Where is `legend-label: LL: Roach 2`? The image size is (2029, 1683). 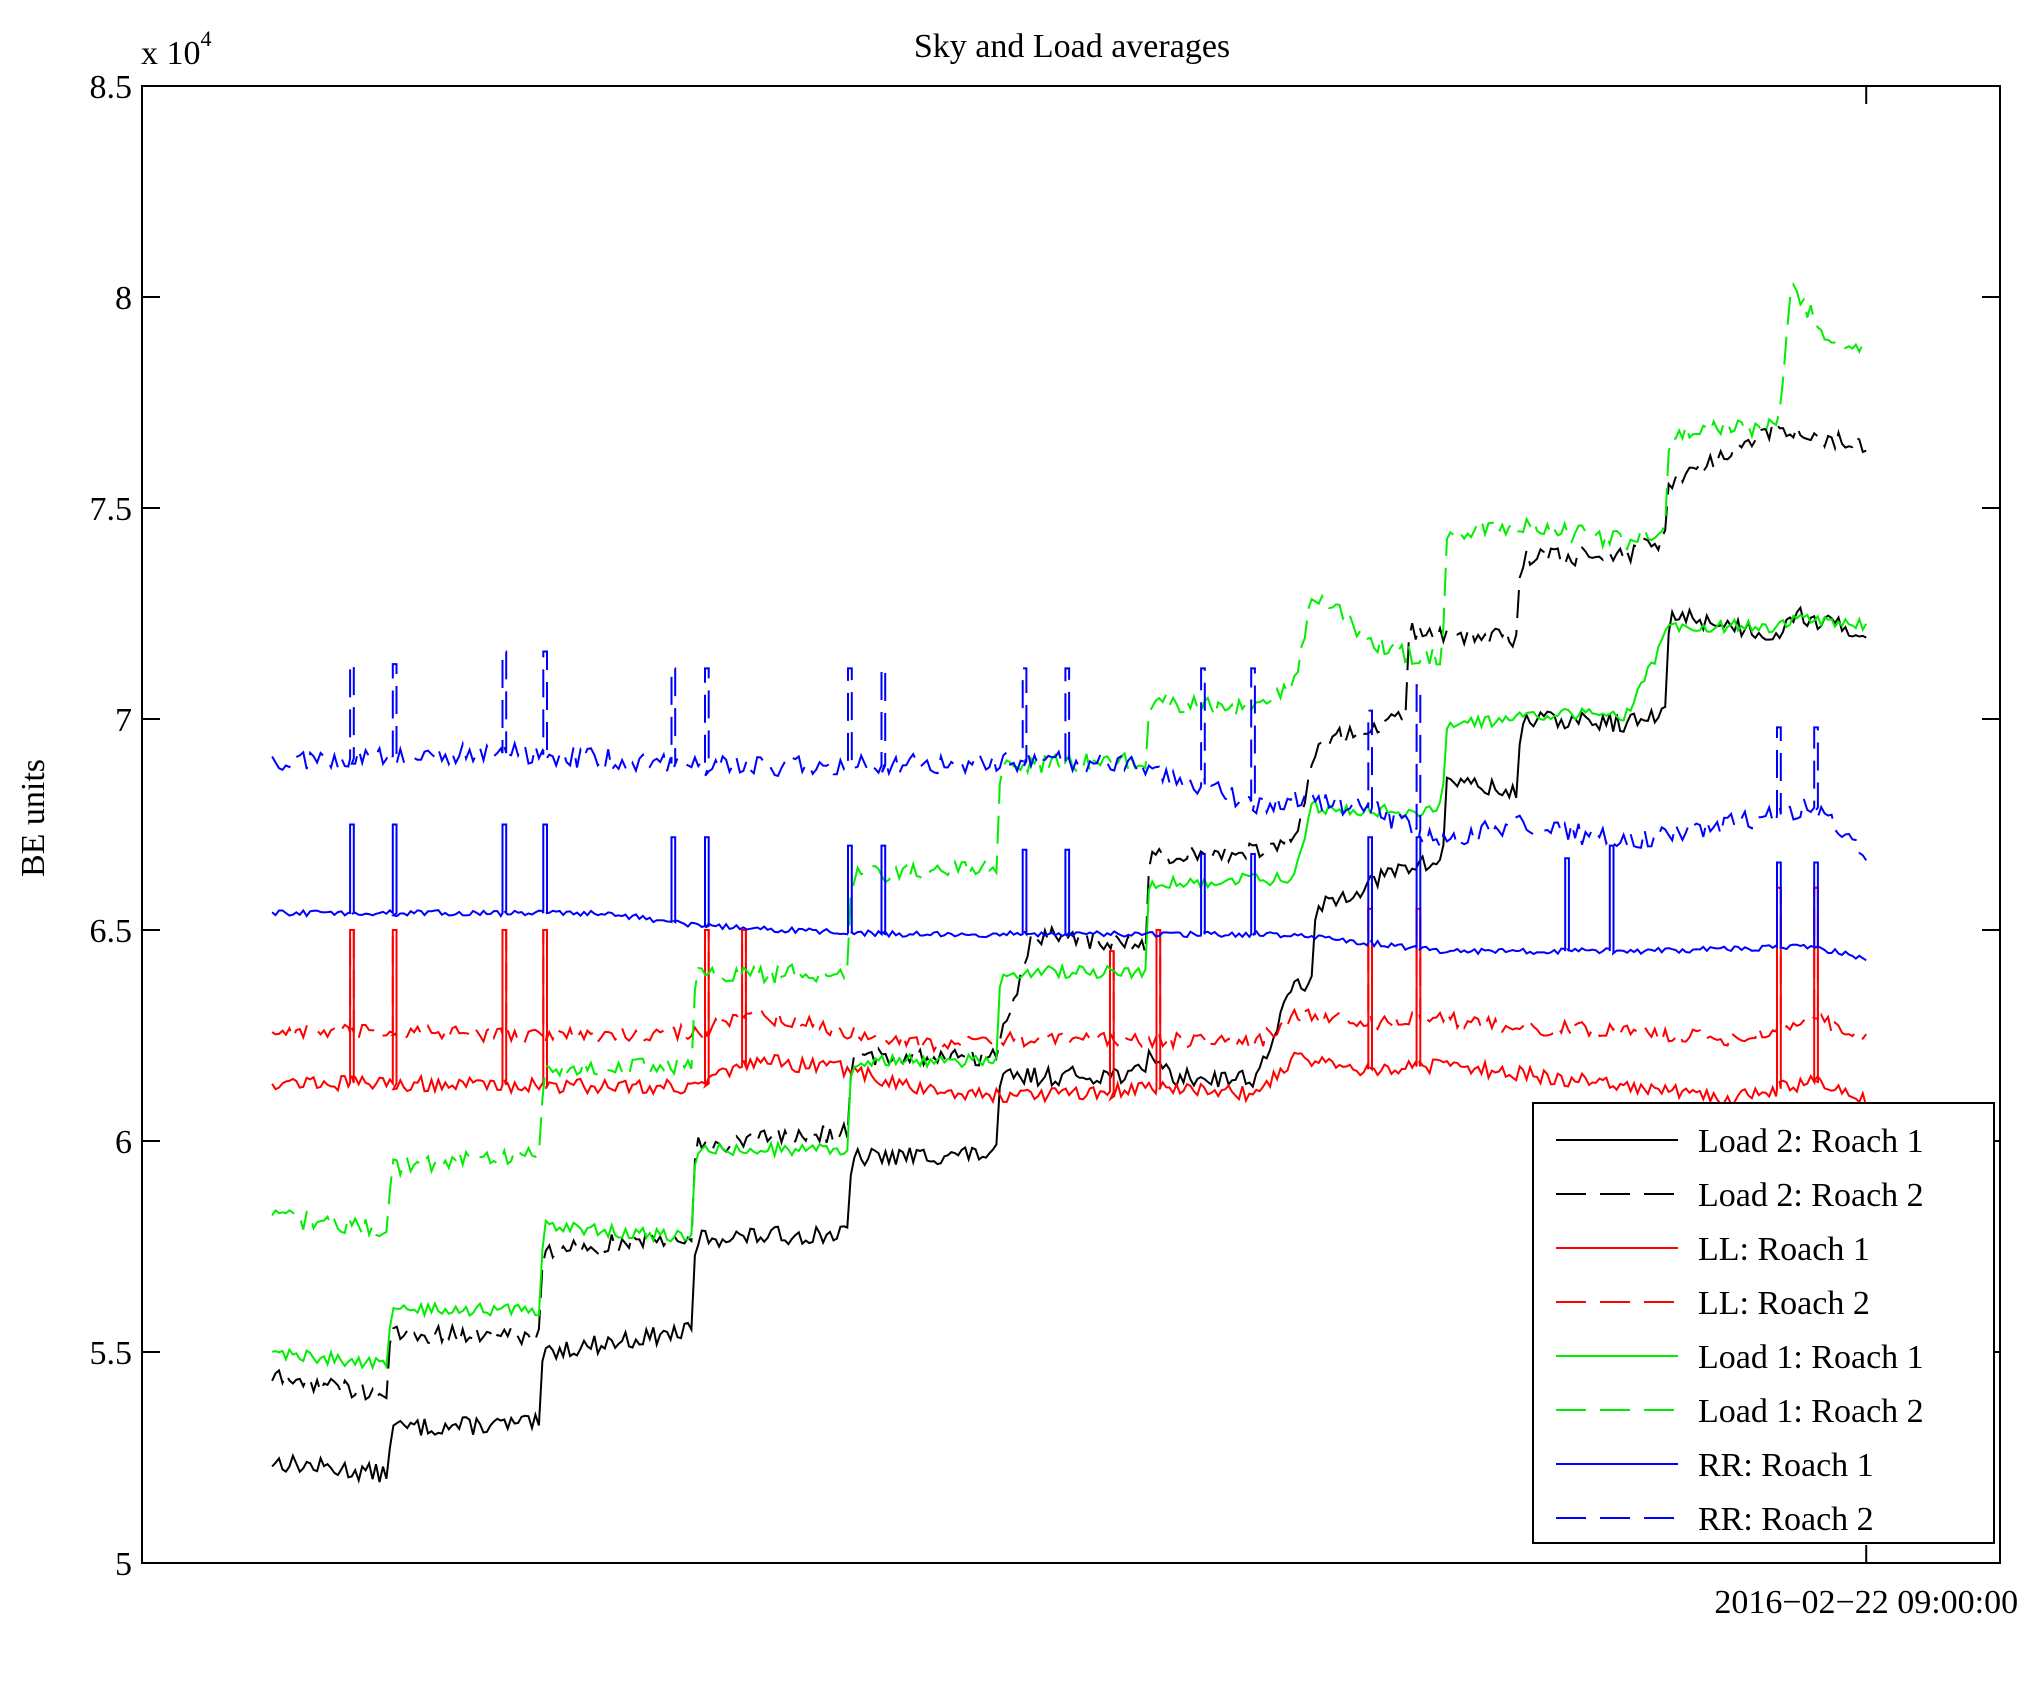 legend-label: LL: Roach 2 is located at coordinates (1784, 1303).